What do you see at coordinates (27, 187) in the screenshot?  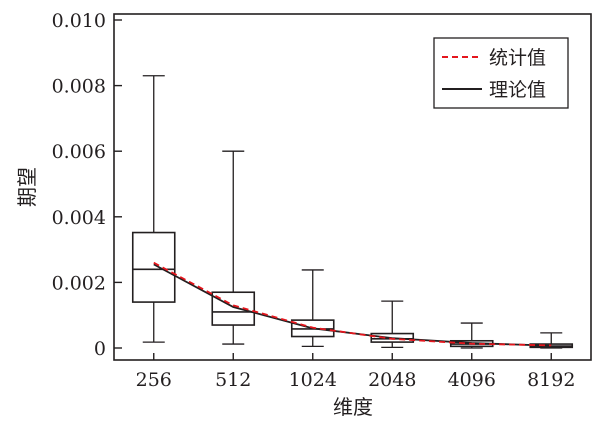 I see `y-axis-label: 期望` at bounding box center [27, 187].